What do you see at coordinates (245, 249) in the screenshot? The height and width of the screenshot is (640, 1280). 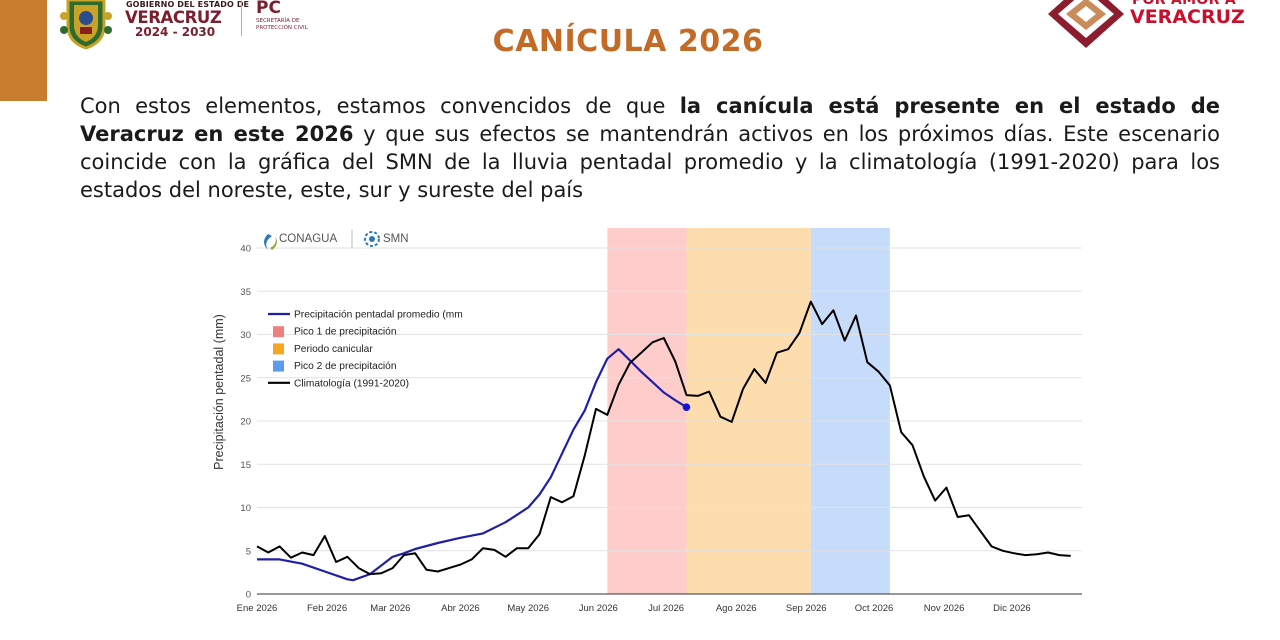 I see `y-tick-label: 40` at bounding box center [245, 249].